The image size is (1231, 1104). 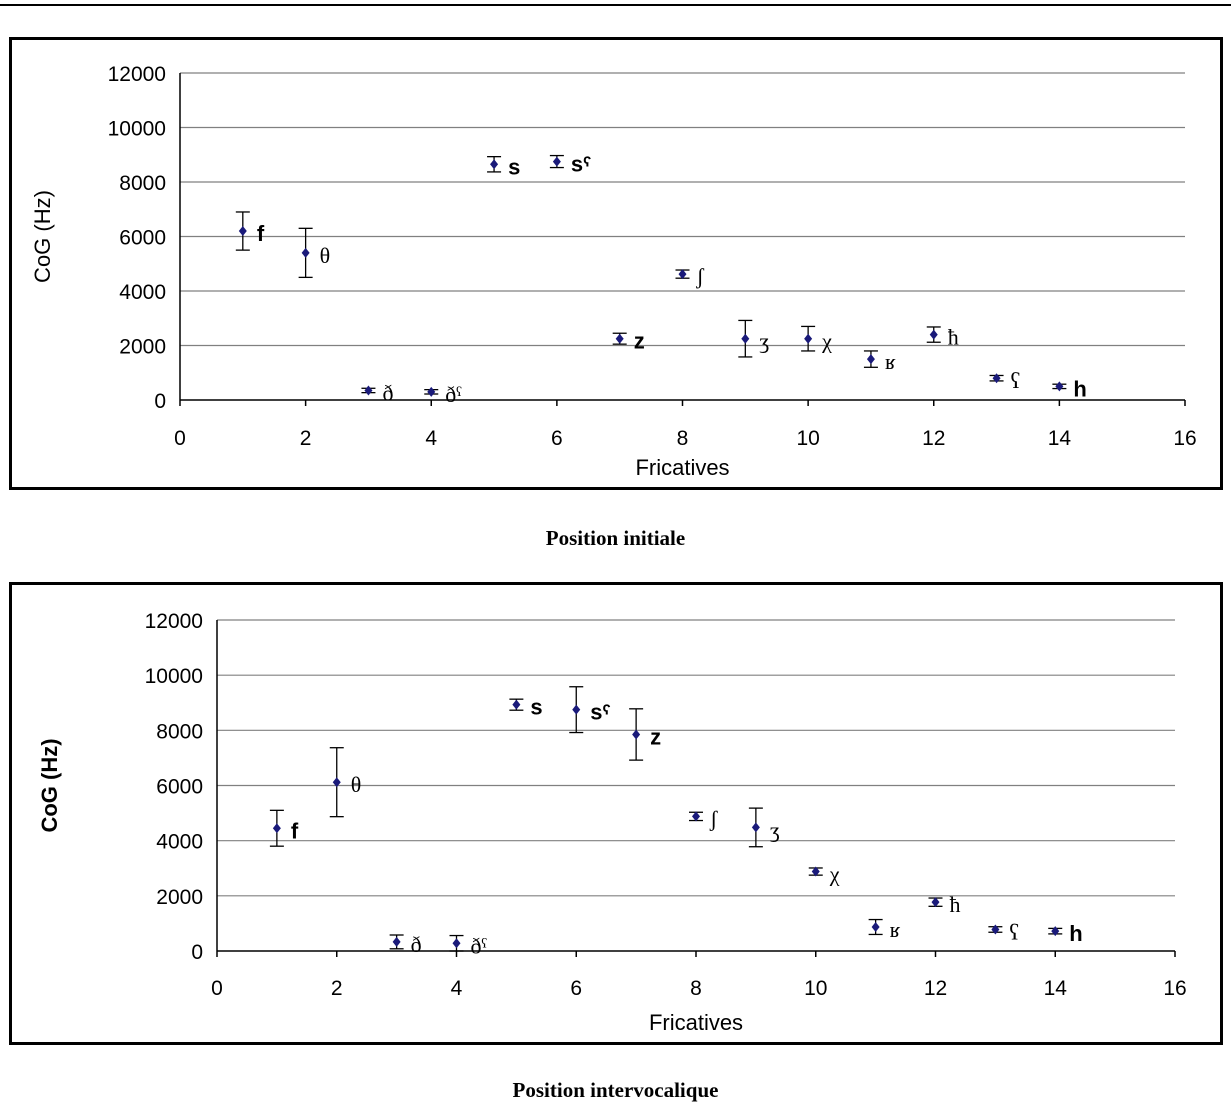 What do you see at coordinates (1065, 933) in the screenshot?
I see `data-point: h` at bounding box center [1065, 933].